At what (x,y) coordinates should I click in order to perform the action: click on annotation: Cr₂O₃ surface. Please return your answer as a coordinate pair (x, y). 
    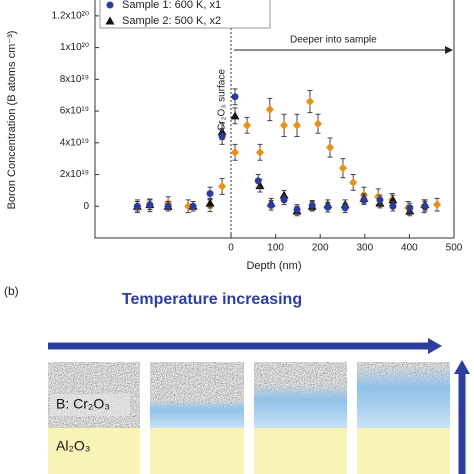
    Looking at the image, I should click on (222, 100).